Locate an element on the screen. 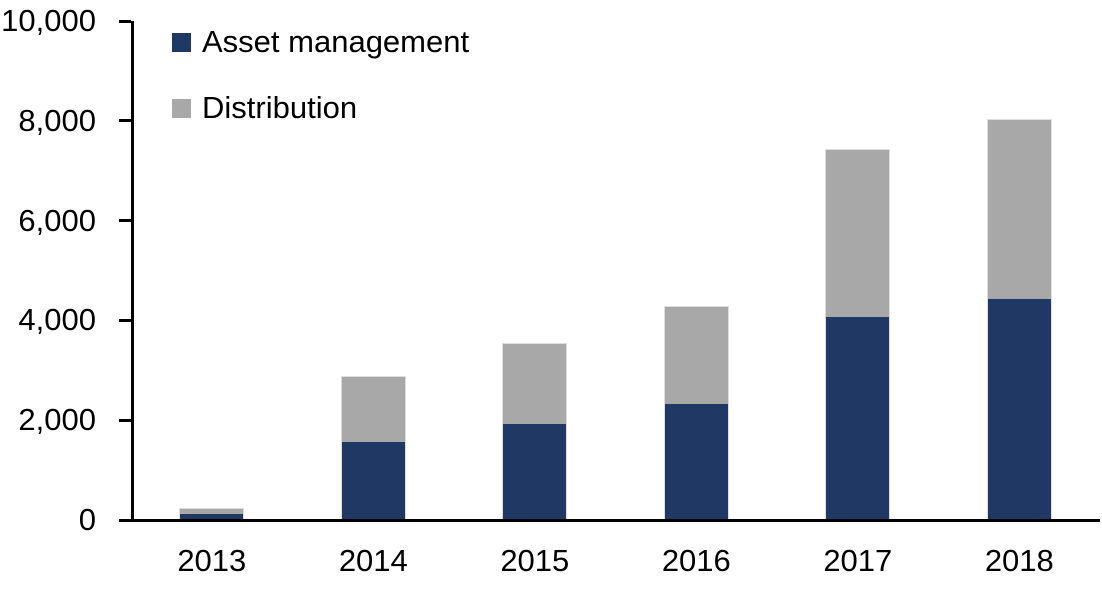  bar-segment-asset-management-2014 is located at coordinates (373, 480).